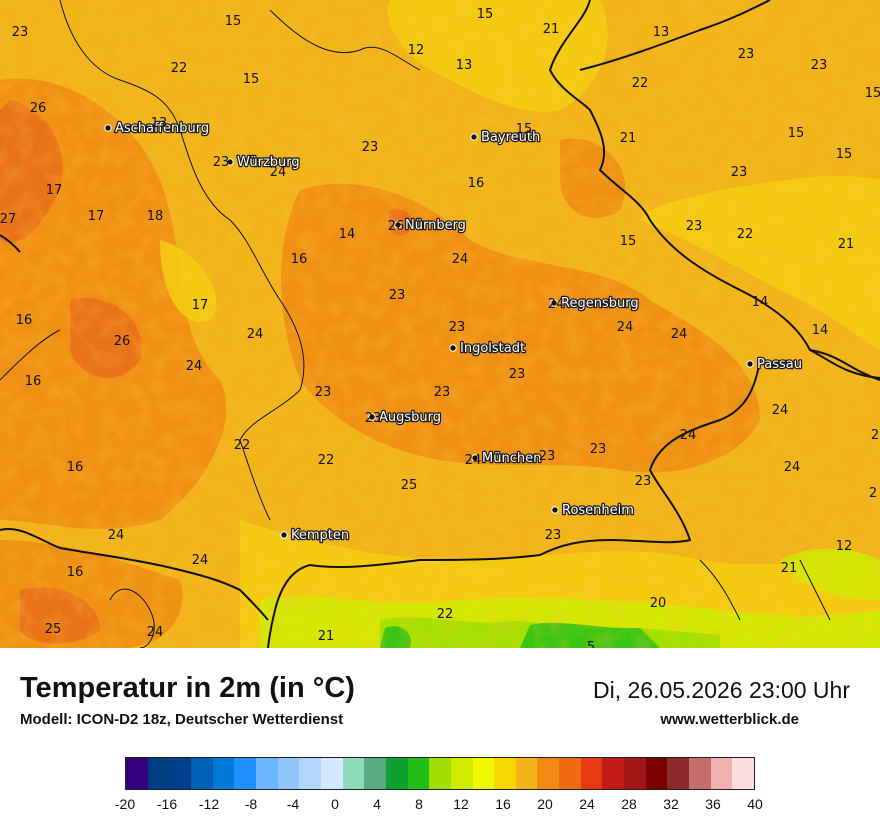 The image size is (880, 830). I want to click on city-label: Aschaffenburg, so click(162, 128).